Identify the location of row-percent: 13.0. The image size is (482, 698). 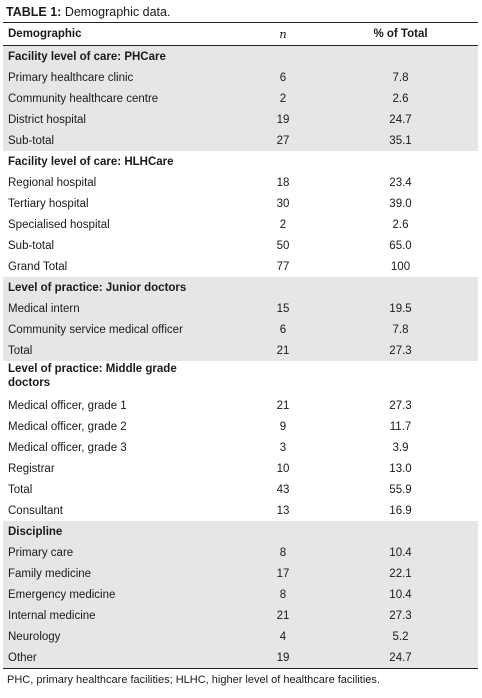
(400, 468).